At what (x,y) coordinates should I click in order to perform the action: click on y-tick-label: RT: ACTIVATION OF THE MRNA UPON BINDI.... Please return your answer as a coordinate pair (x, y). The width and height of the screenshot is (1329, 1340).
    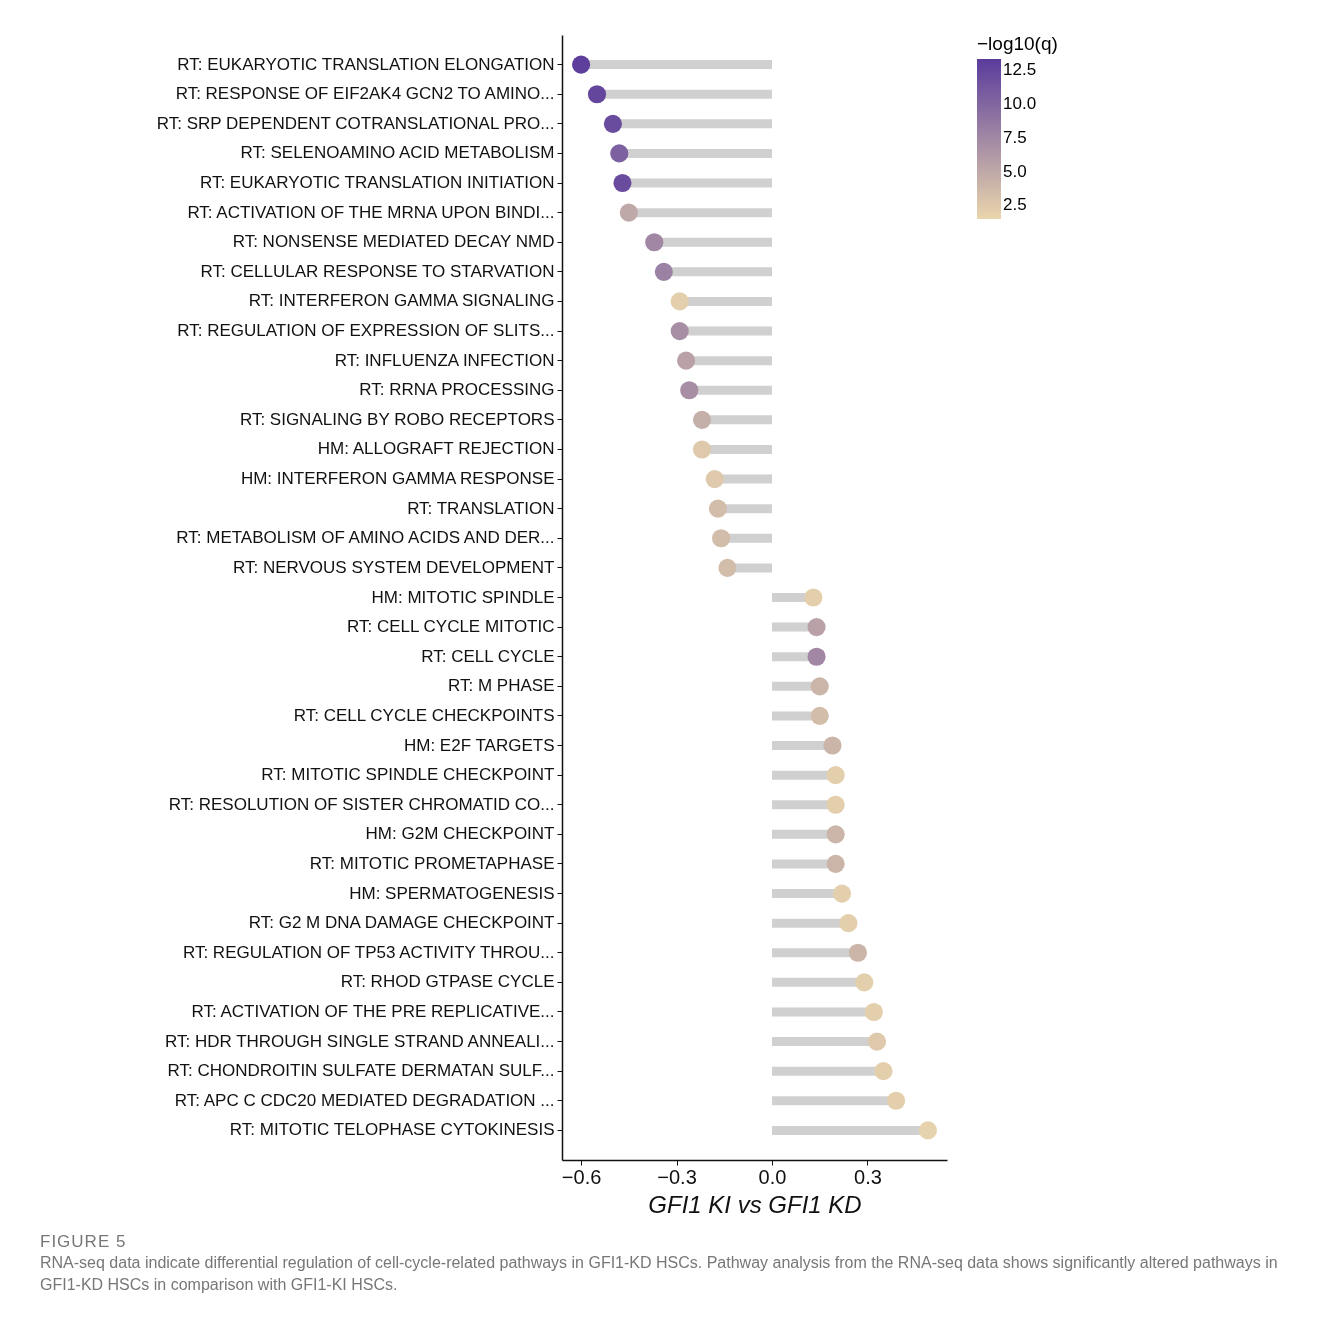
    Looking at the image, I should click on (371, 212).